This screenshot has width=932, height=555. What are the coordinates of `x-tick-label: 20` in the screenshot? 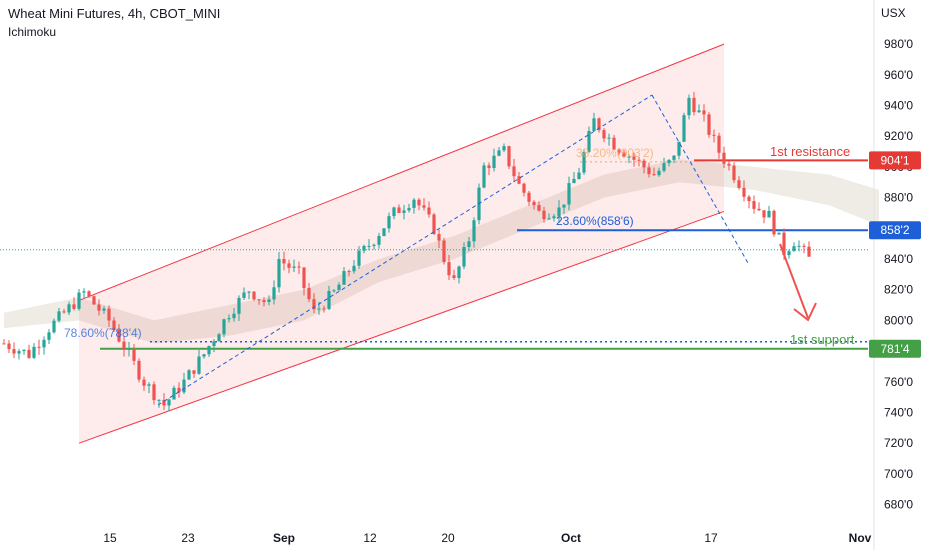 It's located at (448, 538).